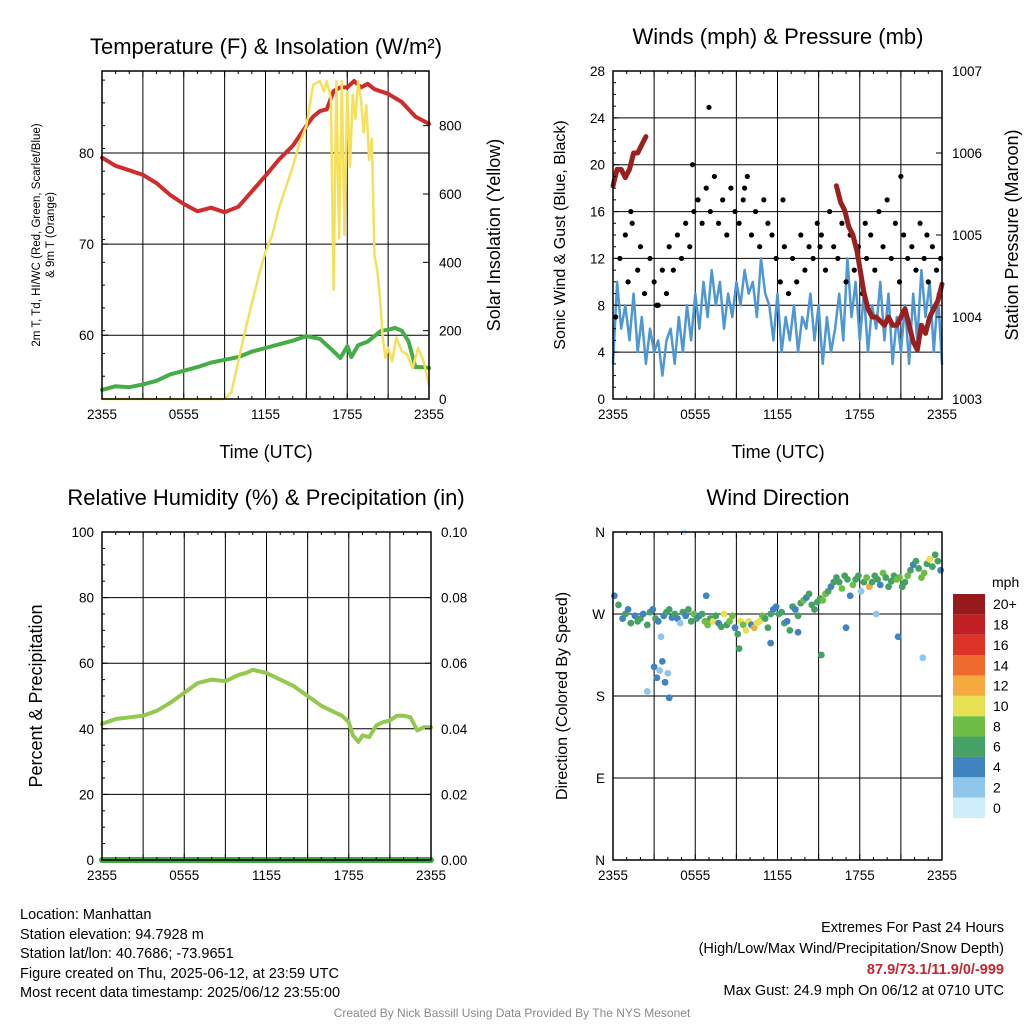 This screenshot has width=1024, height=1024. I want to click on y-tick-label-right: 0.04, so click(454, 729).